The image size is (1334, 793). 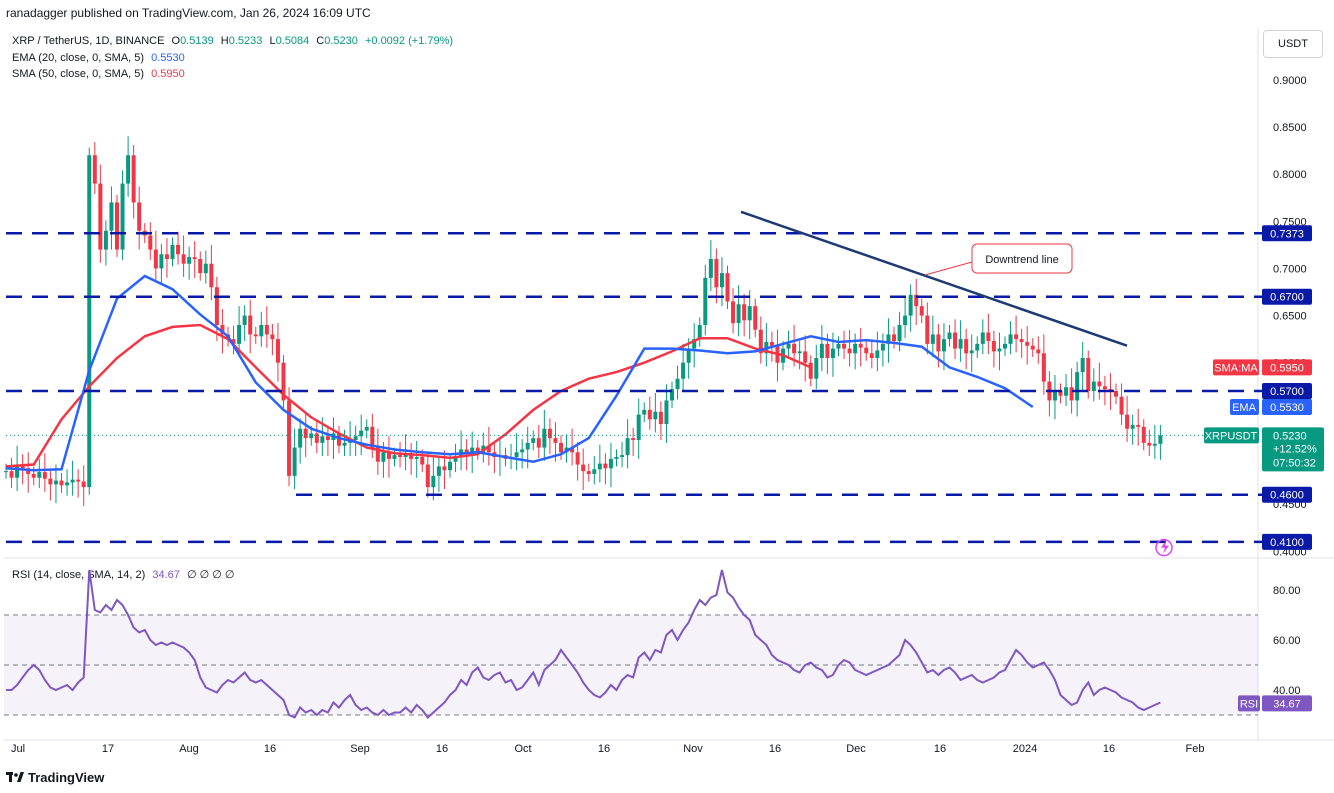 I want to click on sma-tag-value-bg, so click(x=1287, y=367).